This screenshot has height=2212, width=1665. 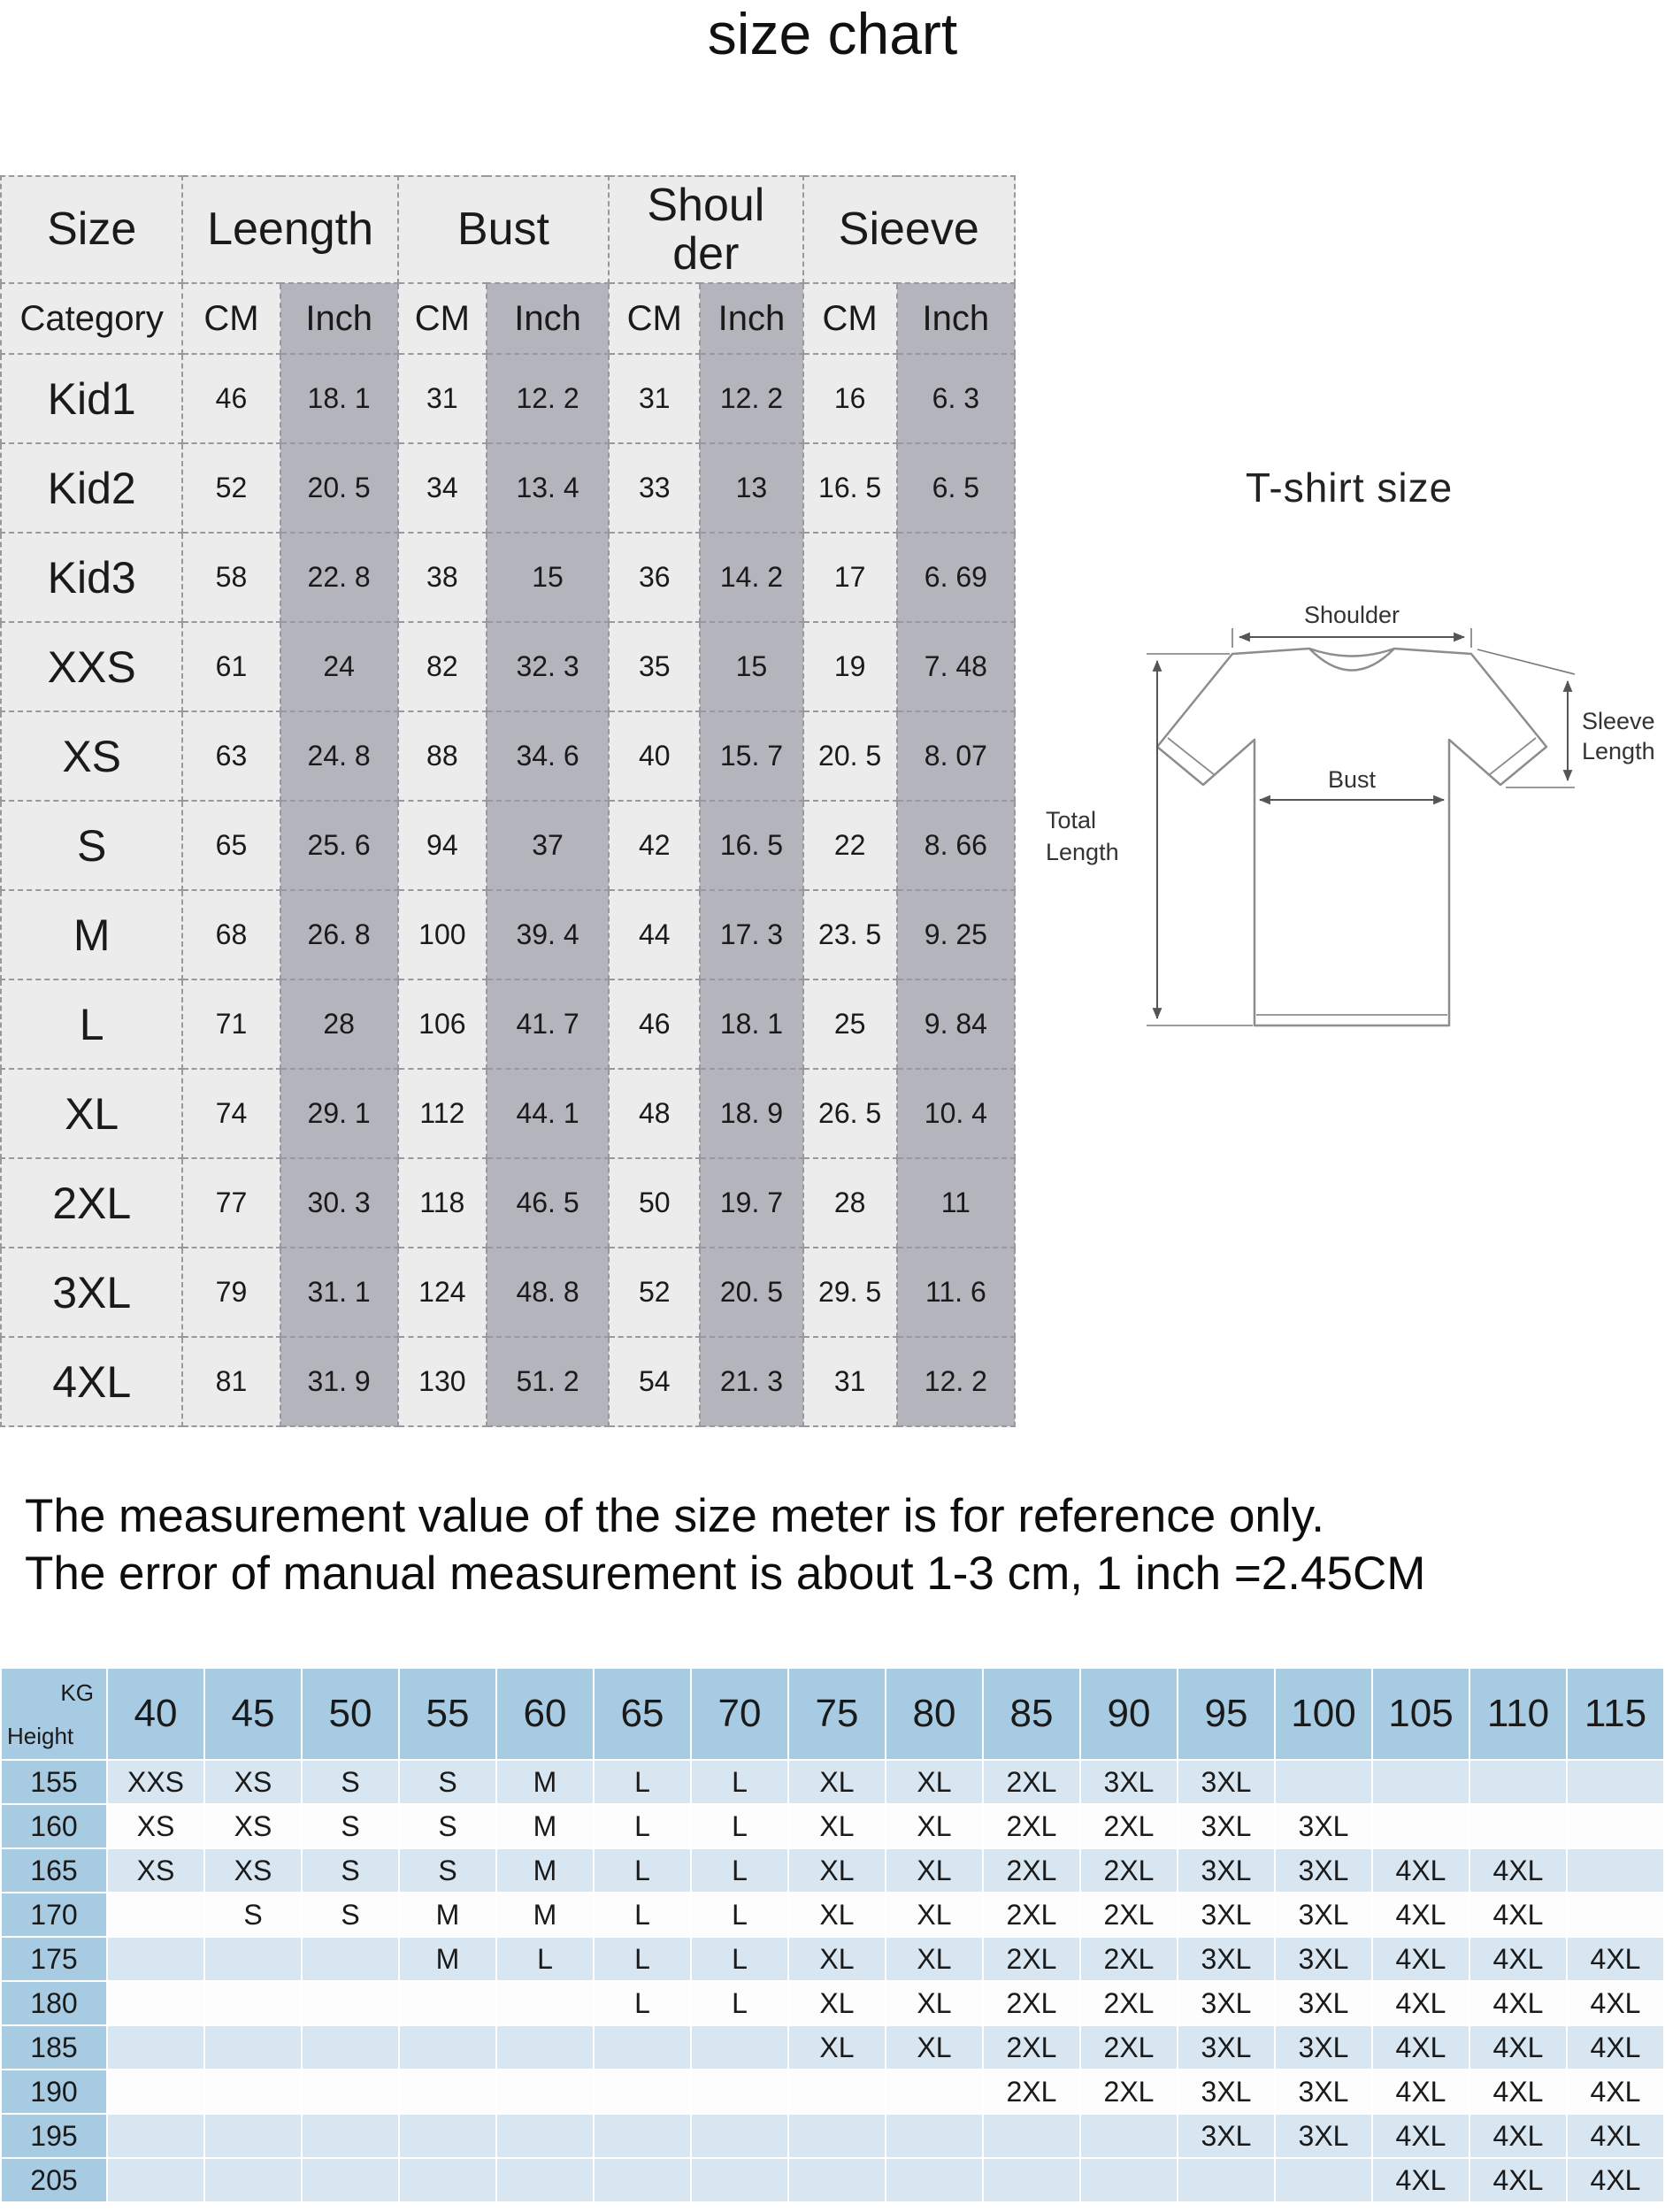 I want to click on measurement-cell: 14. 2, so click(x=751, y=578).